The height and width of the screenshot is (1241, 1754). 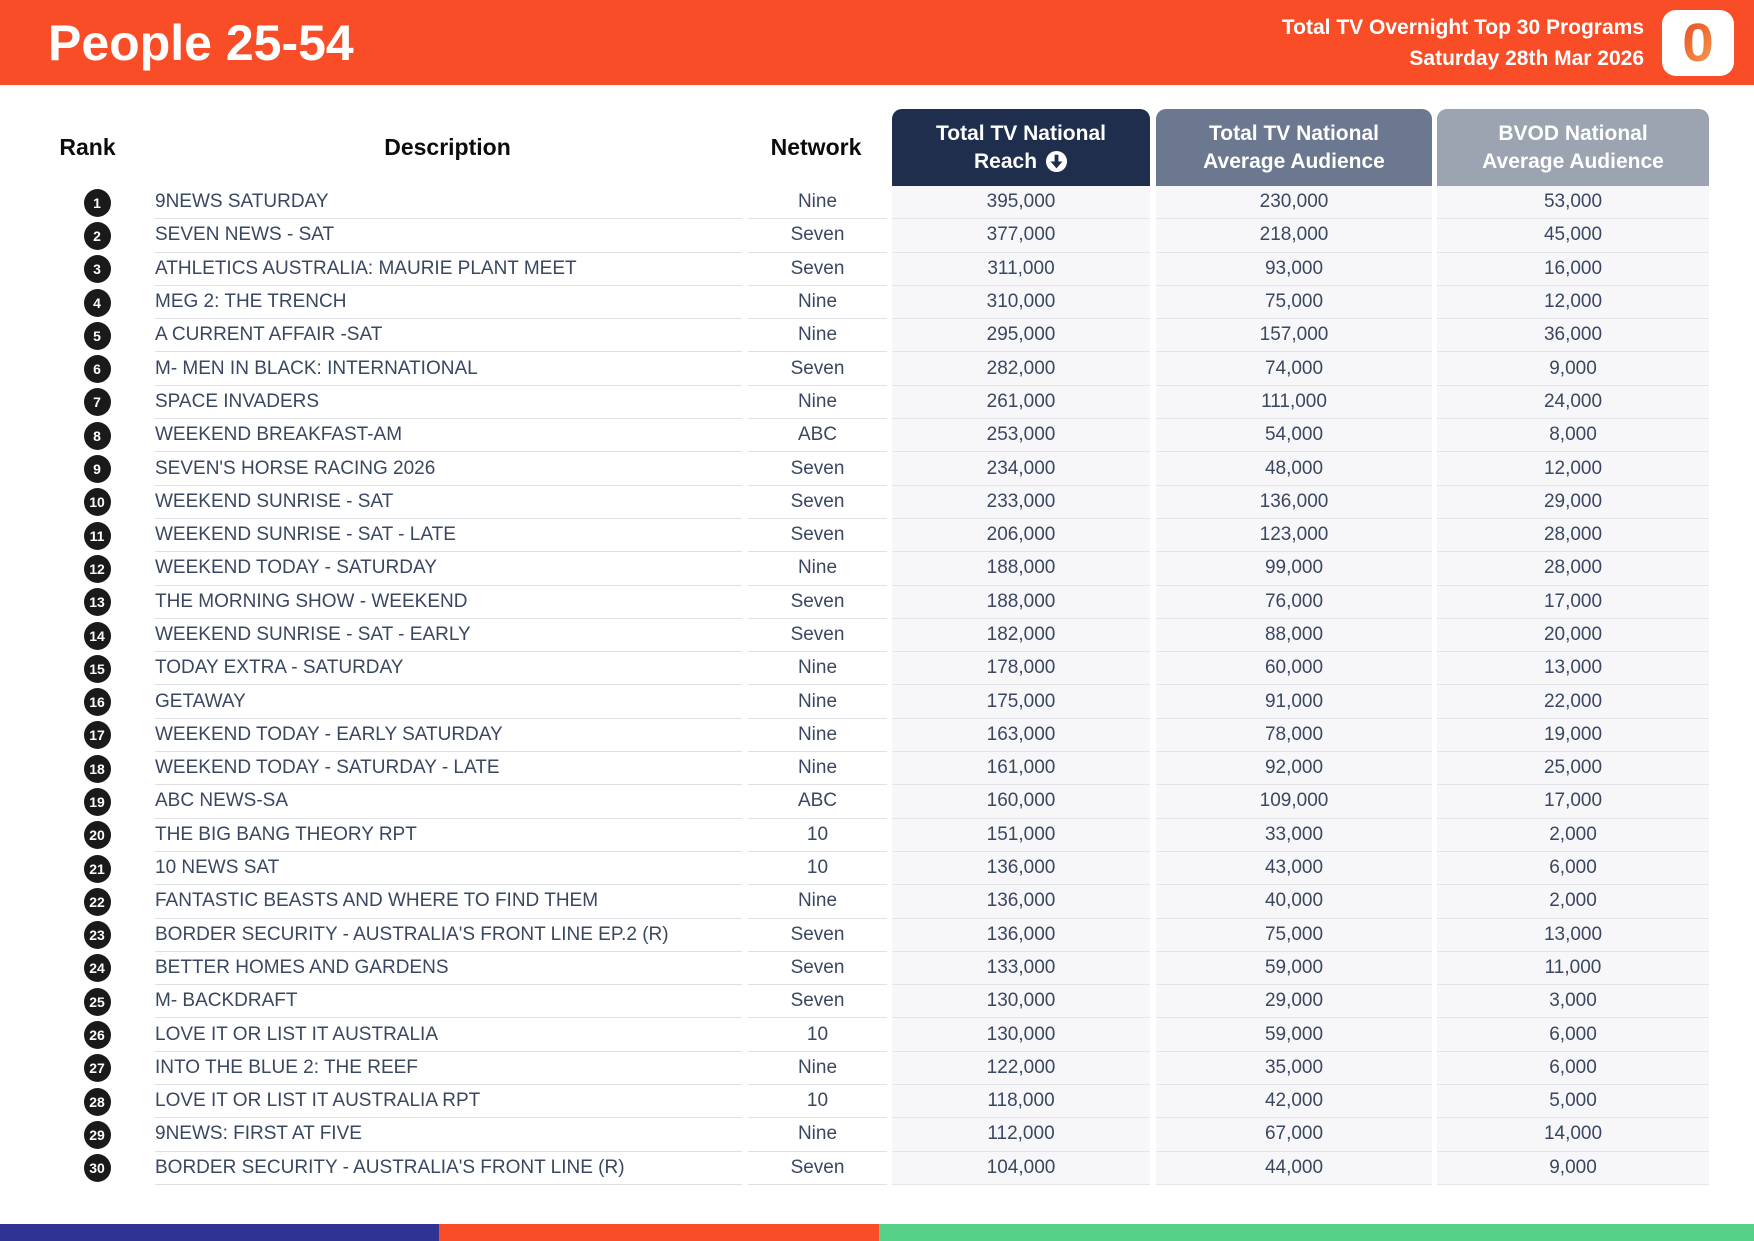 What do you see at coordinates (1573, 1068) in the screenshot?
I see `bvod-audience-value: 6,000` at bounding box center [1573, 1068].